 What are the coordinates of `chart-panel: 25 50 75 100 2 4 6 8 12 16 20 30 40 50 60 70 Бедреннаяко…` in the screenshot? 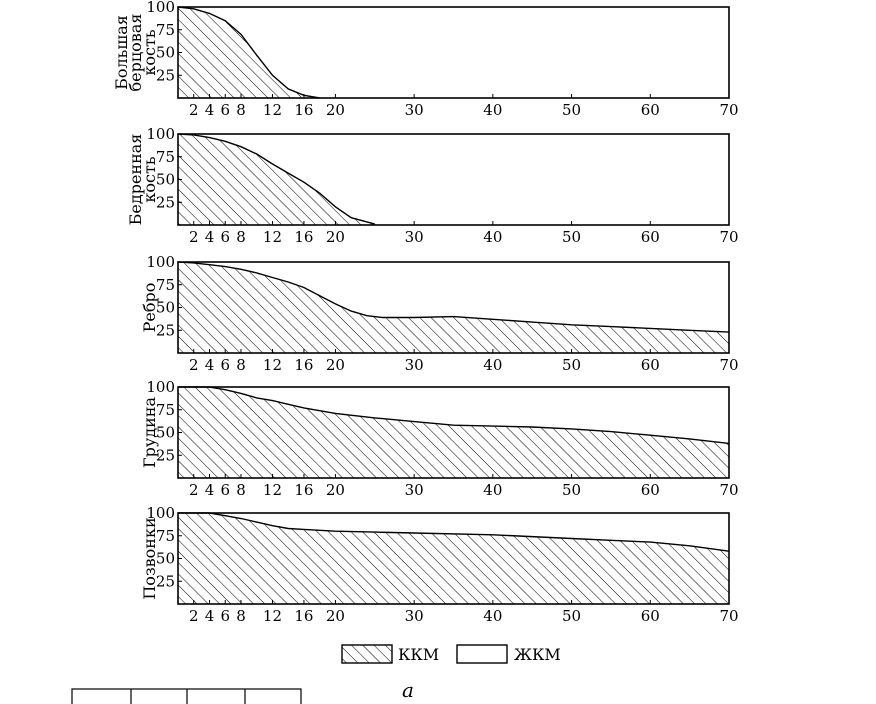 It's located at (432, 185).